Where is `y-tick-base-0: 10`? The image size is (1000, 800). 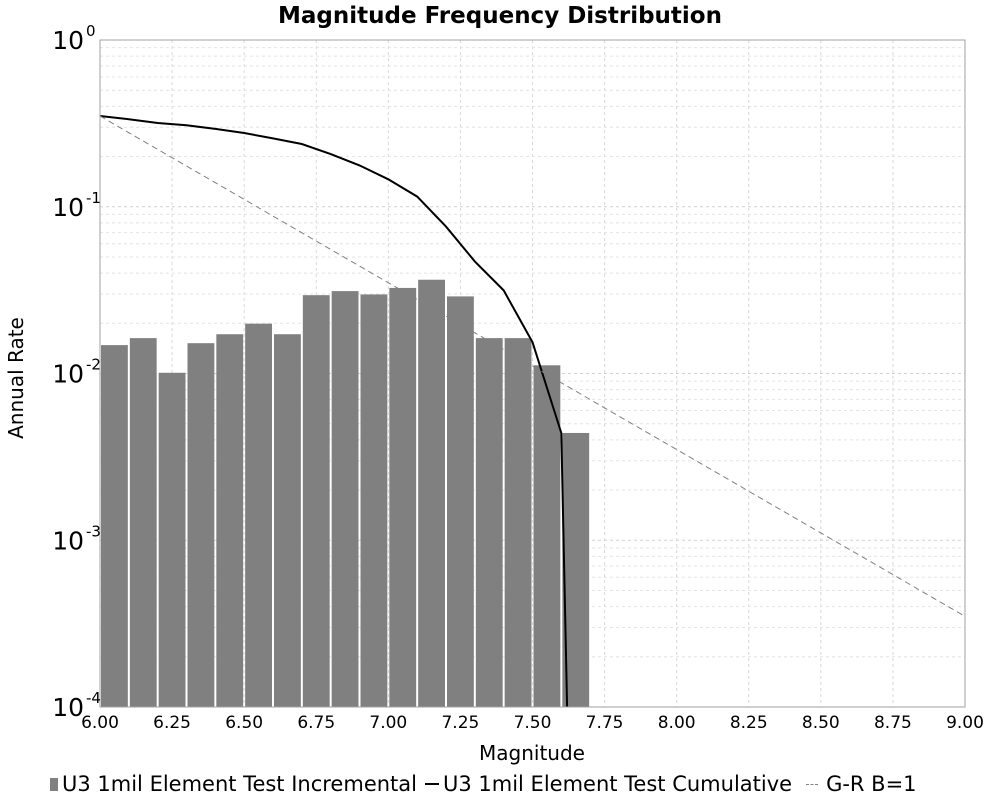
y-tick-base-0: 10 is located at coordinates (68, 40).